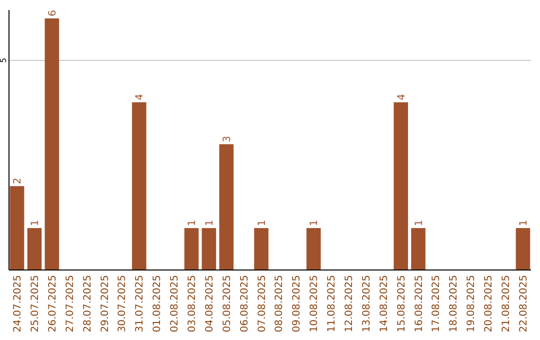  What do you see at coordinates (402, 303) in the screenshot?
I see `x-tick-label: 15.08.2025` at bounding box center [402, 303].